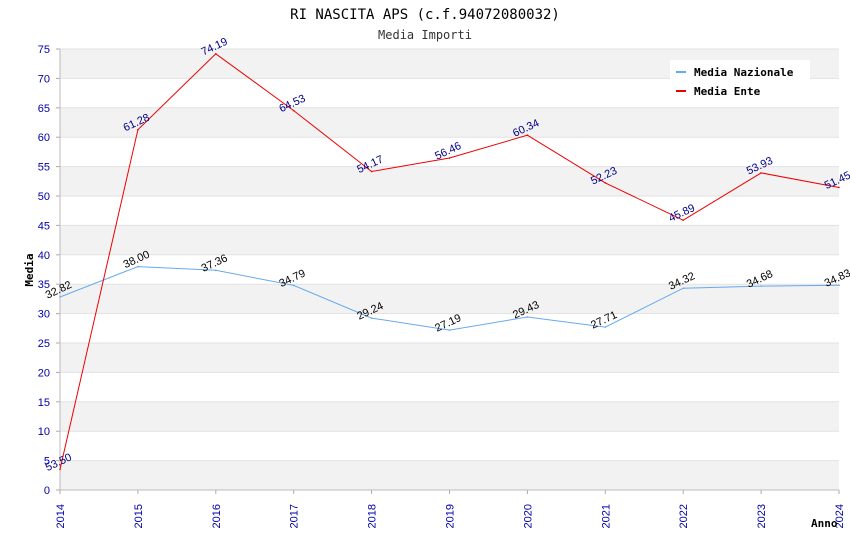 The image size is (850, 550). Describe the element at coordinates (44, 138) in the screenshot. I see `y-tick-label: 60` at that location.